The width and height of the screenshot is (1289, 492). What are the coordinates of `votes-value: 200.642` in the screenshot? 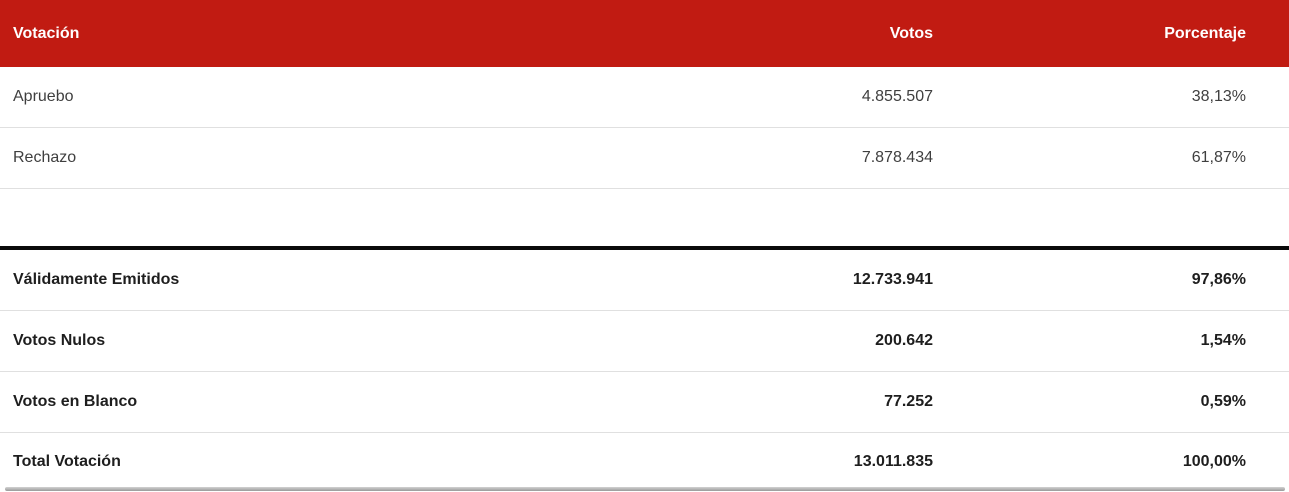 It's located at (783, 341).